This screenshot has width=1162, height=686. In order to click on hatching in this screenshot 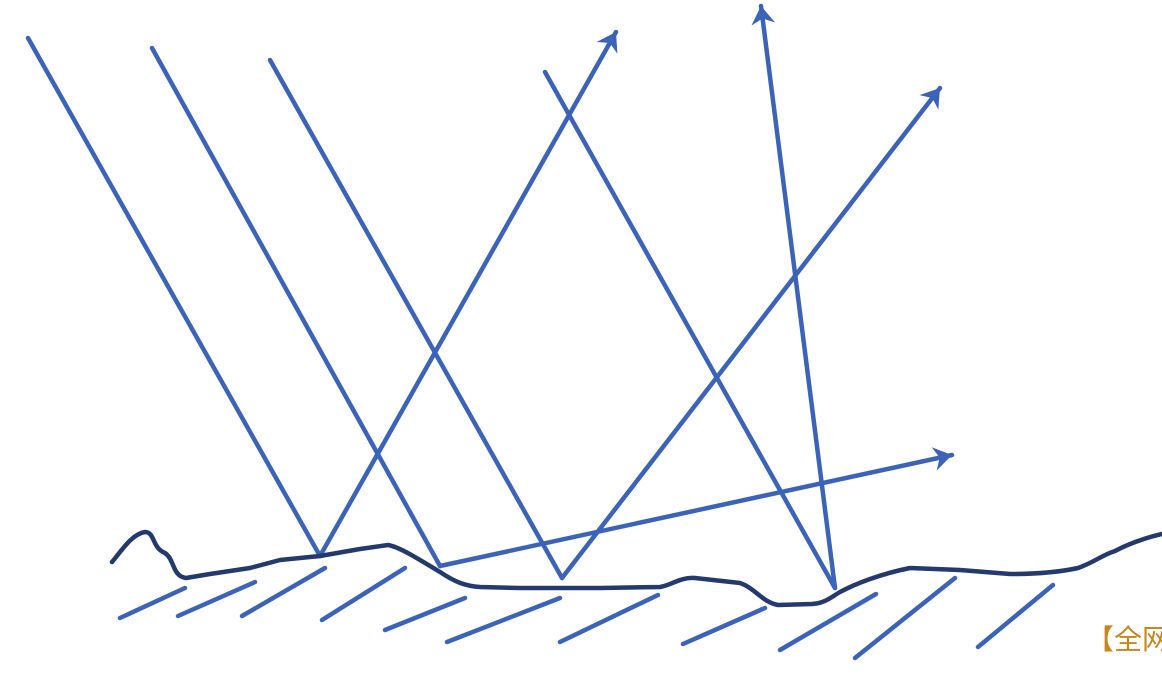, I will do `click(586, 613)`.